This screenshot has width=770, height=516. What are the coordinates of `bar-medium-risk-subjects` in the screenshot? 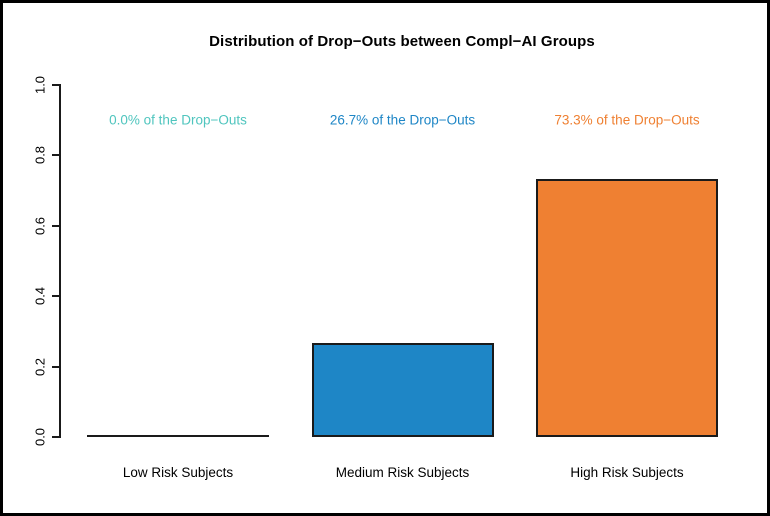 It's located at (402, 390).